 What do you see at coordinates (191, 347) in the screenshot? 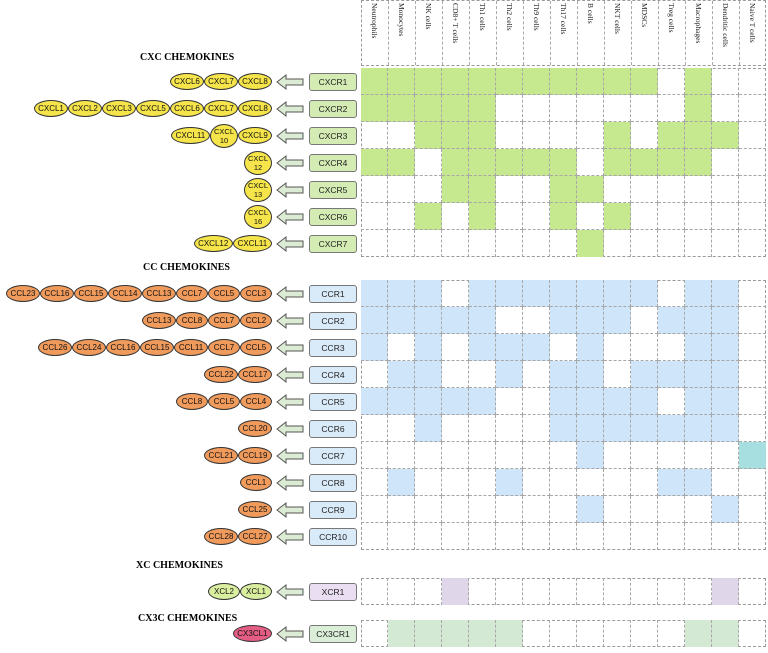
I see `ligand-oval: CCL11` at bounding box center [191, 347].